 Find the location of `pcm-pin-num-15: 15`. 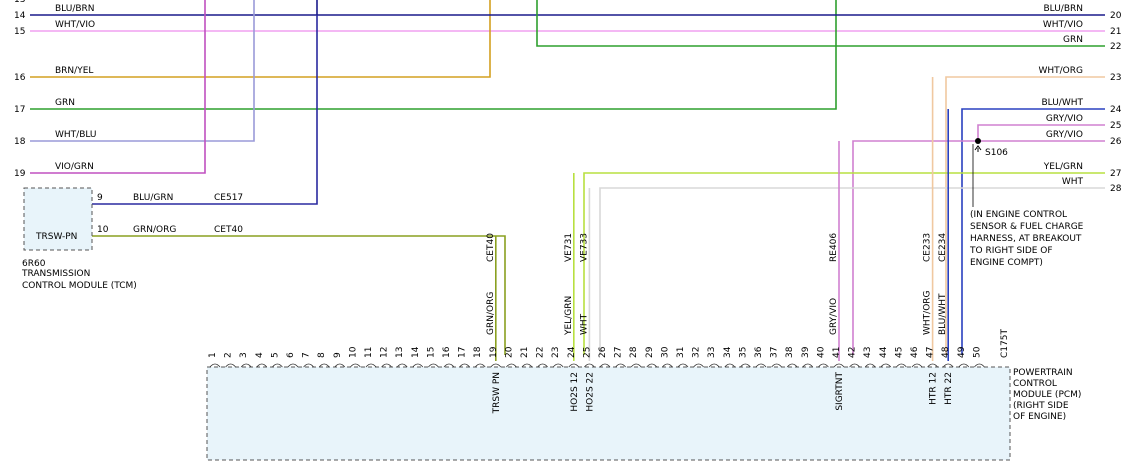

pcm-pin-num-15: 15 is located at coordinates (431, 352).